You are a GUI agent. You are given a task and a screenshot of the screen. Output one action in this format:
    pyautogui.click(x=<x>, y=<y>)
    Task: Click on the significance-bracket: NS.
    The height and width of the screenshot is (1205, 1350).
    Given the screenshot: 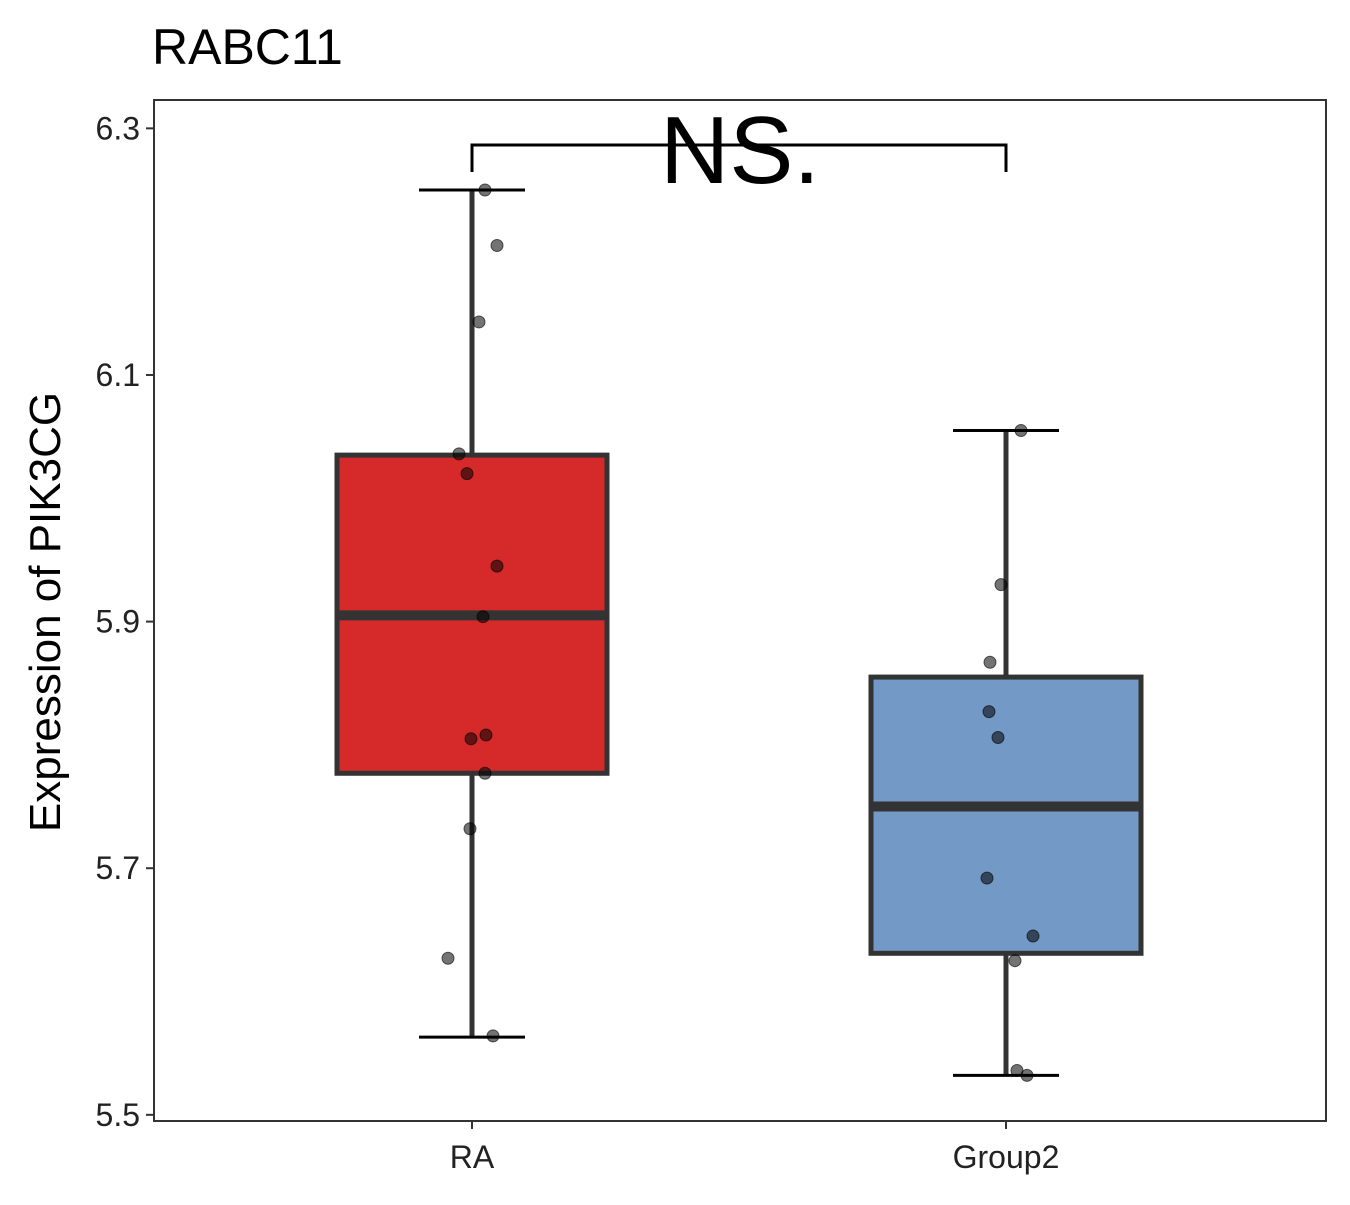 What is the action you would take?
    pyautogui.click(x=739, y=150)
    